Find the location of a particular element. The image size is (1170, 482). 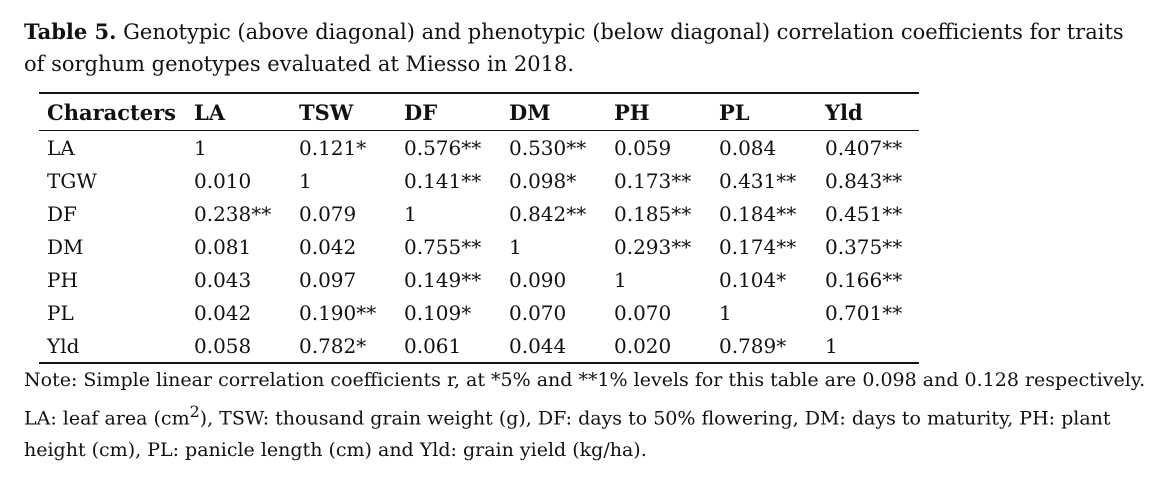

table-cell: 0.079 is located at coordinates (328, 213).